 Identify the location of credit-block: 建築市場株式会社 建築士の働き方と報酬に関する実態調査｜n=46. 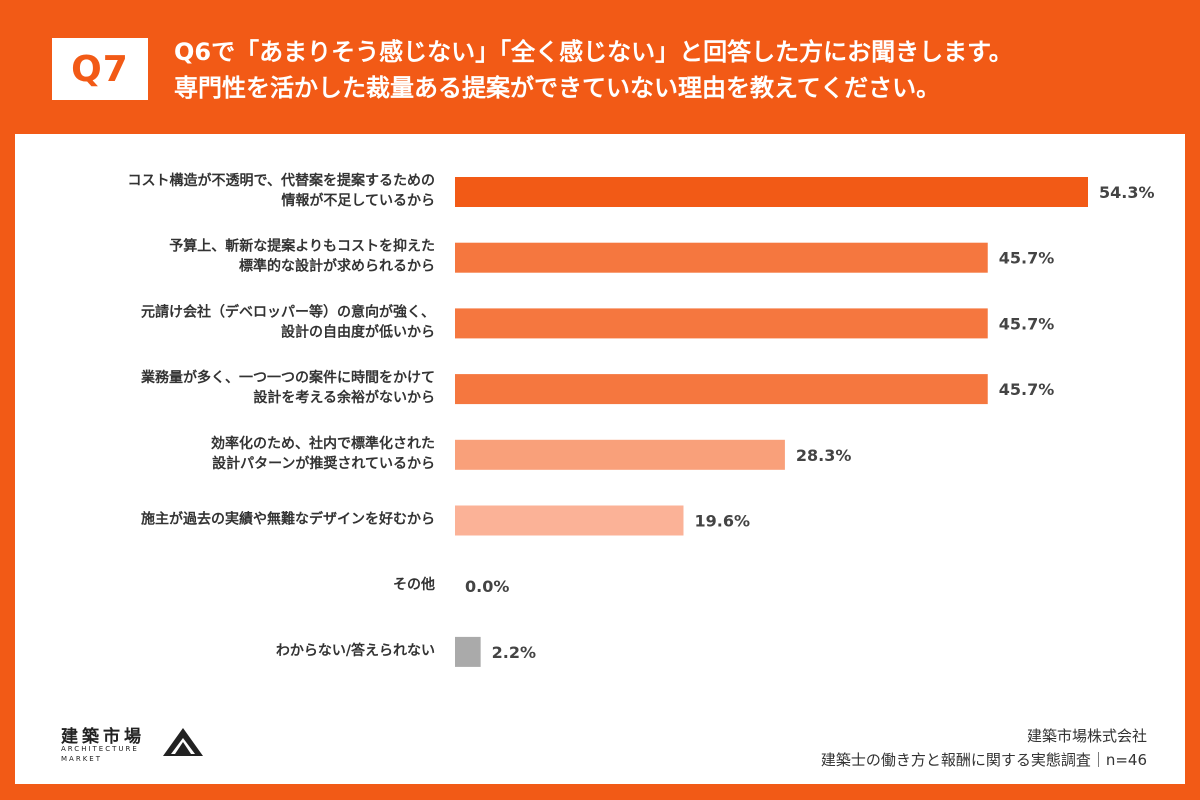
(984, 748).